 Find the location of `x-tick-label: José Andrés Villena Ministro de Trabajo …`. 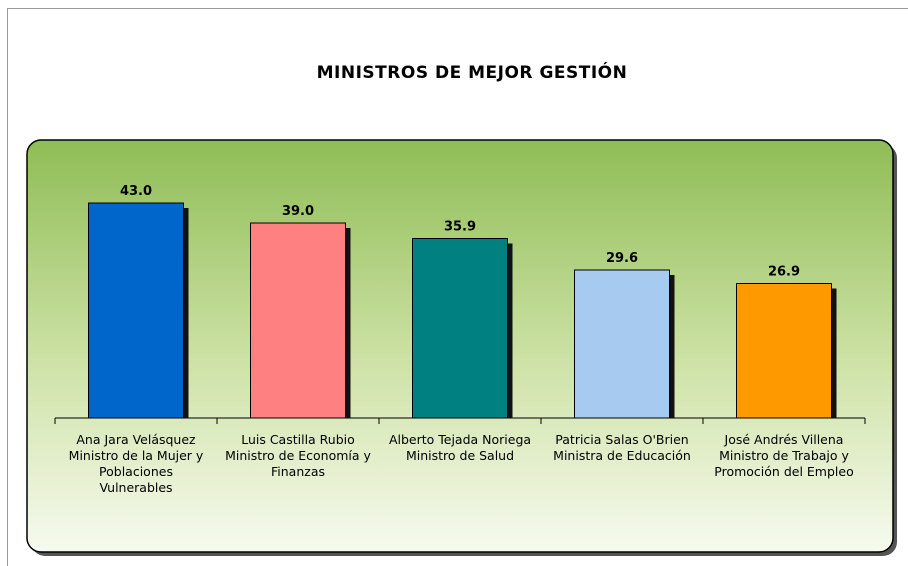

x-tick-label: José Andrés Villena Ministro de Trabajo … is located at coordinates (784, 455).